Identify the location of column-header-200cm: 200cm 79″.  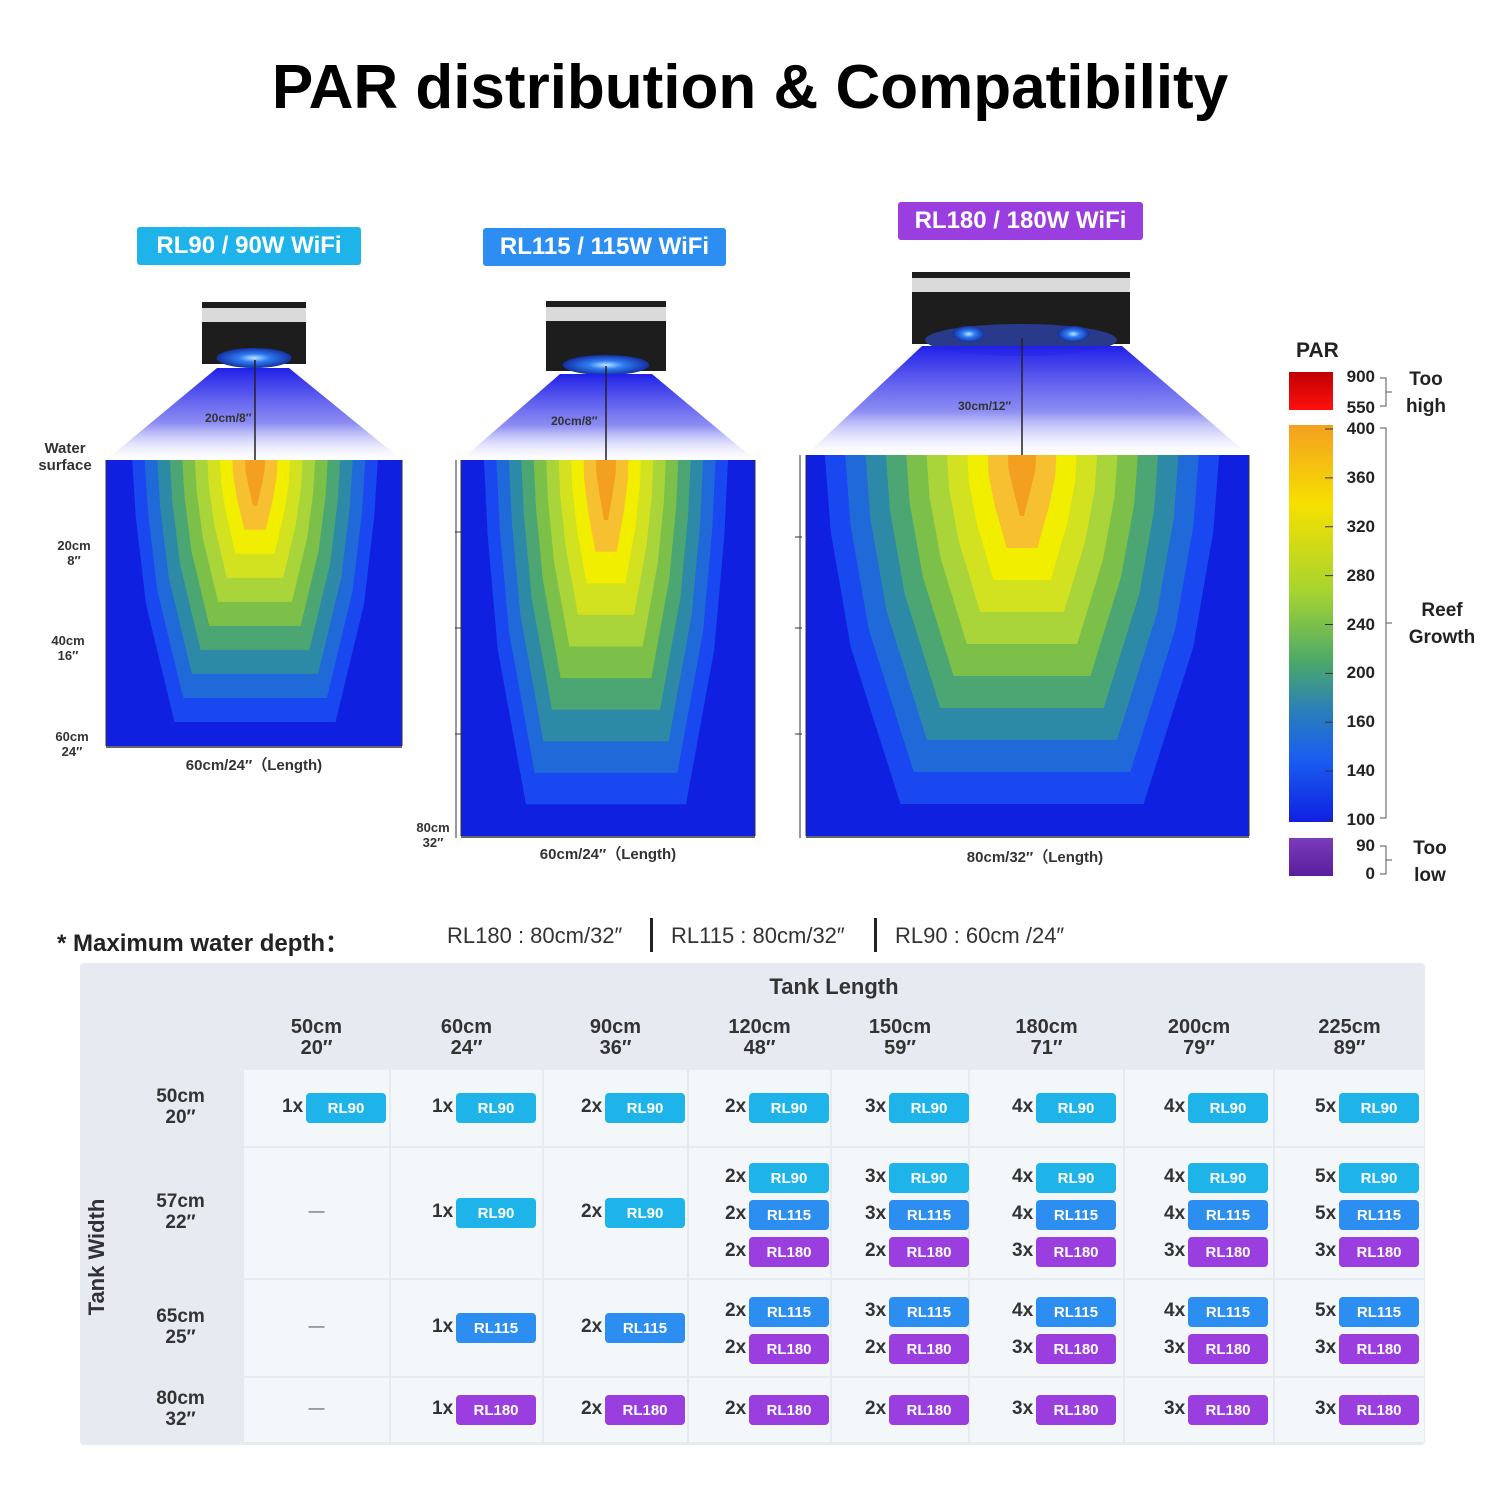
(1199, 1037).